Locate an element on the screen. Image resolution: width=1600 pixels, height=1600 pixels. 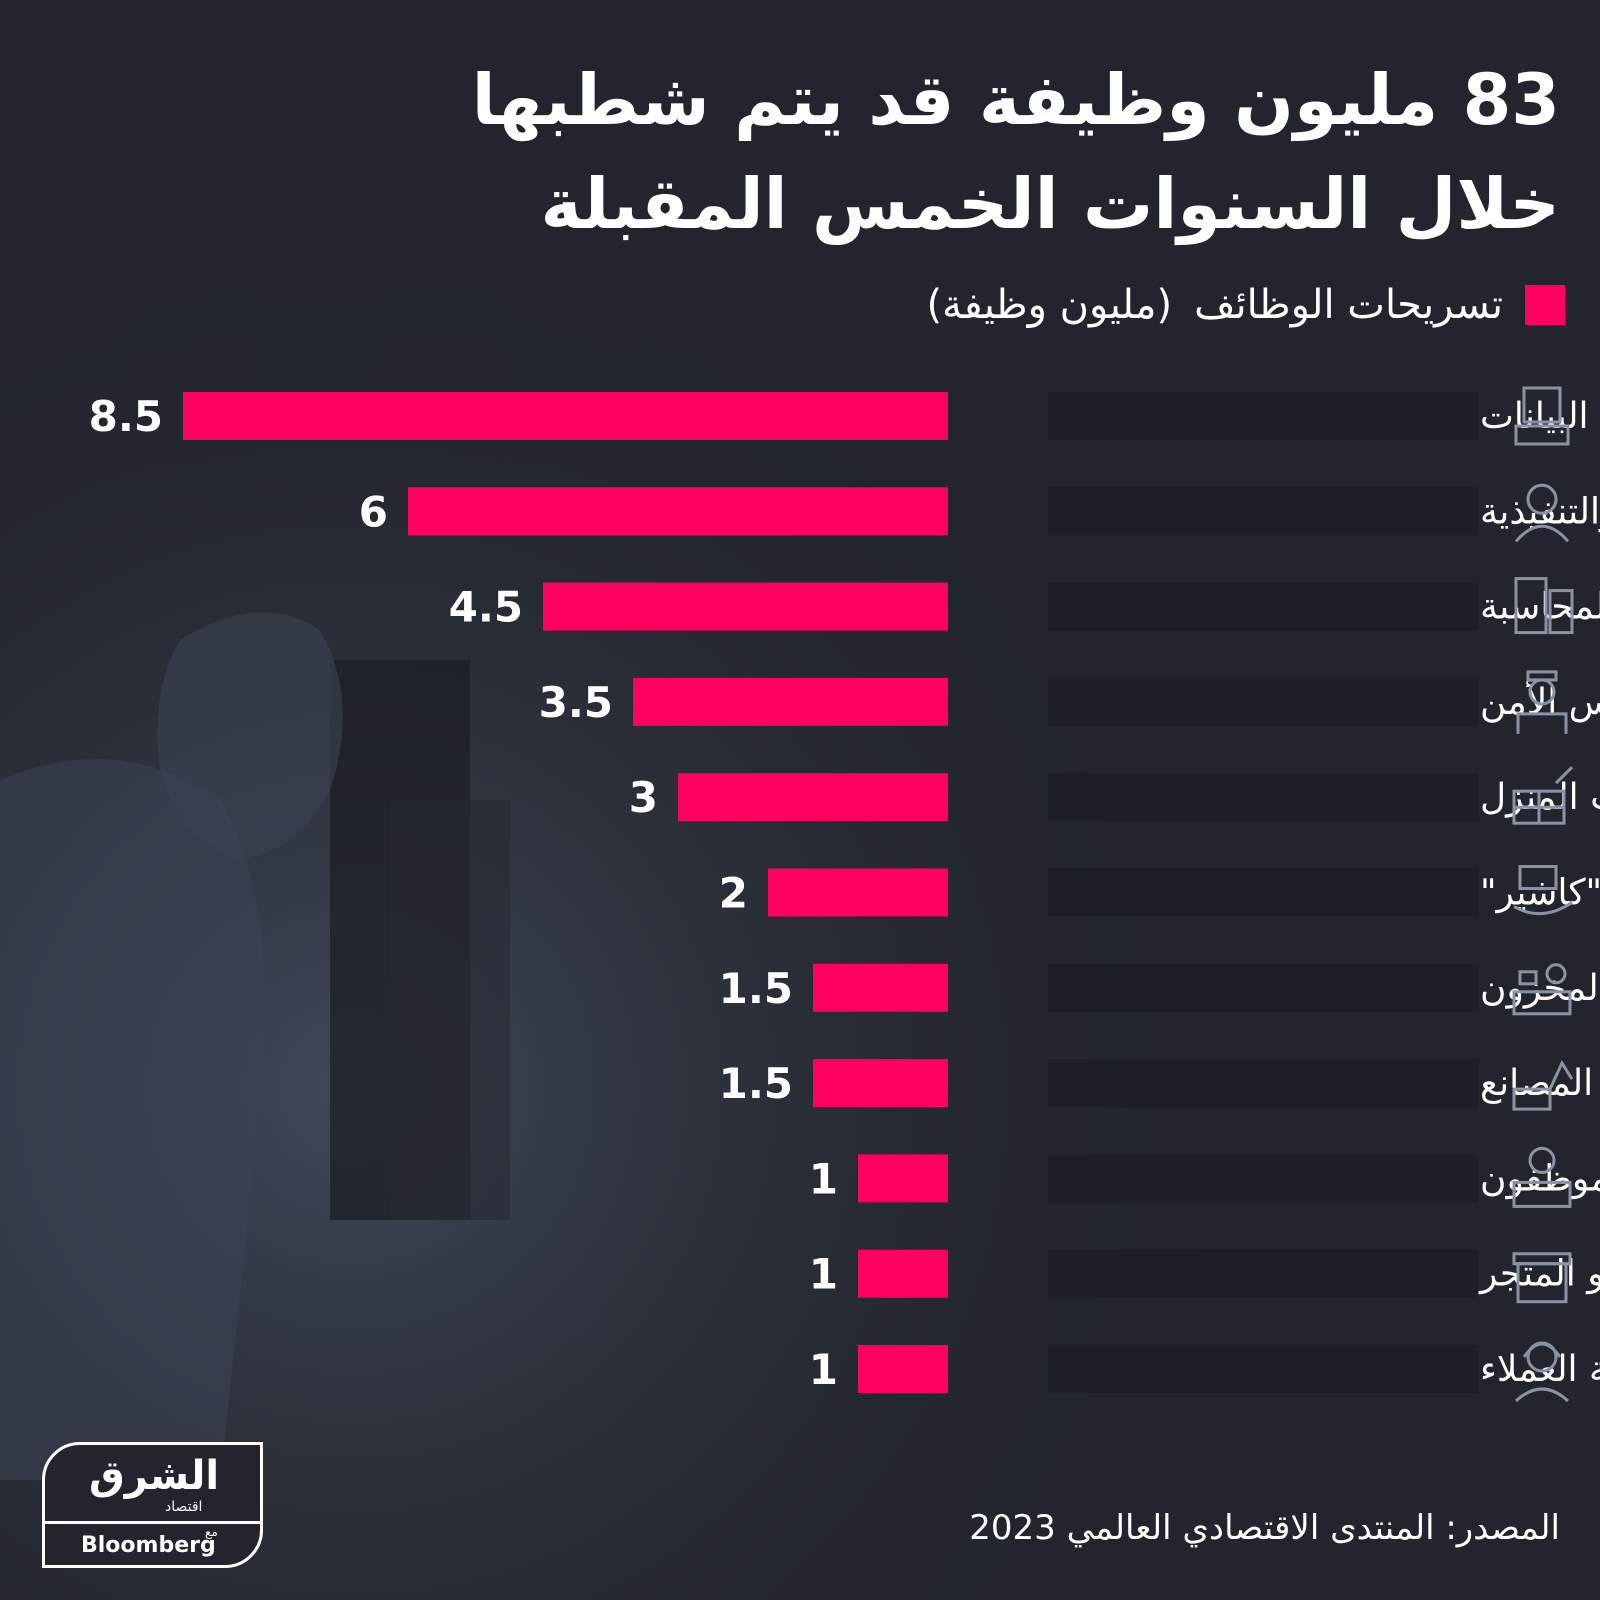
security-guard-icon is located at coordinates (1542, 702).